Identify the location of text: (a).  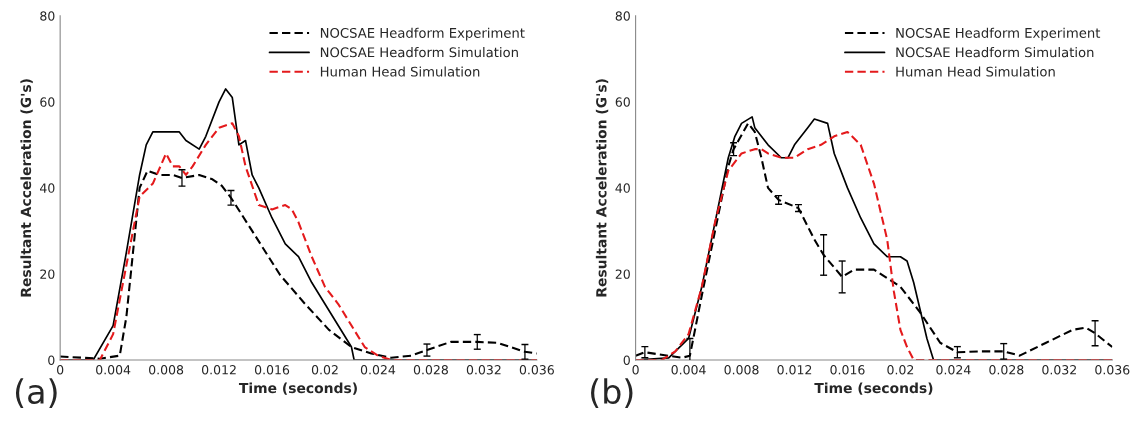
(36, 393).